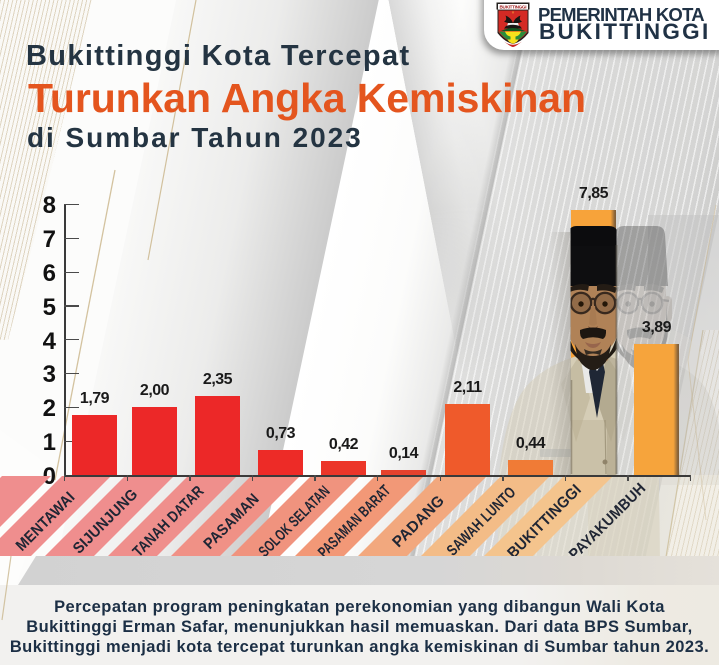  I want to click on svg-text: BUKITTINGGI, so click(513, 7).